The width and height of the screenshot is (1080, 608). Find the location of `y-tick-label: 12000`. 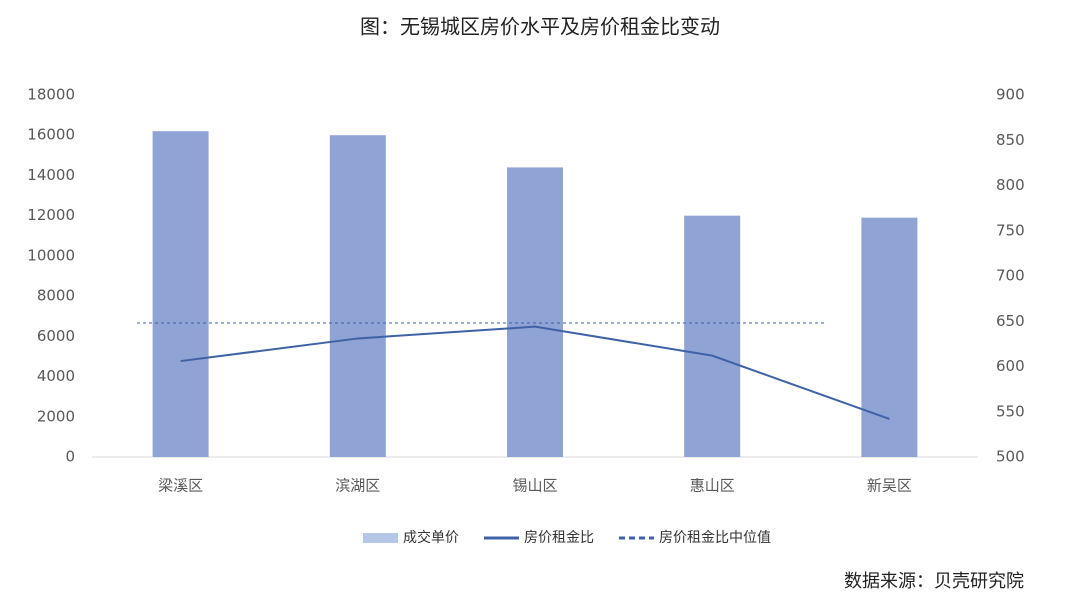

y-tick-label: 12000 is located at coordinates (51, 215).